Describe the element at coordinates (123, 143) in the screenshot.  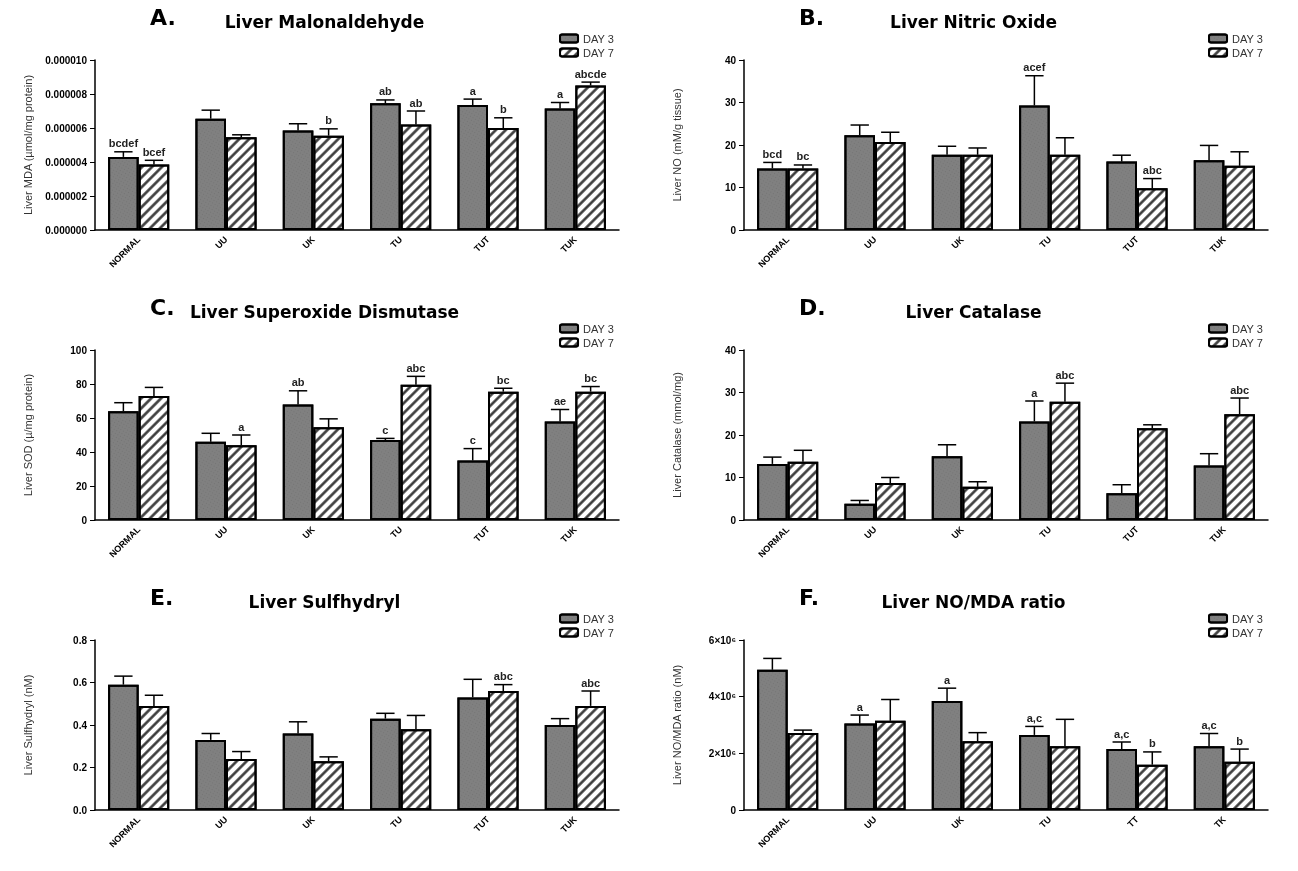
I see `data-label: bcdef` at that location.